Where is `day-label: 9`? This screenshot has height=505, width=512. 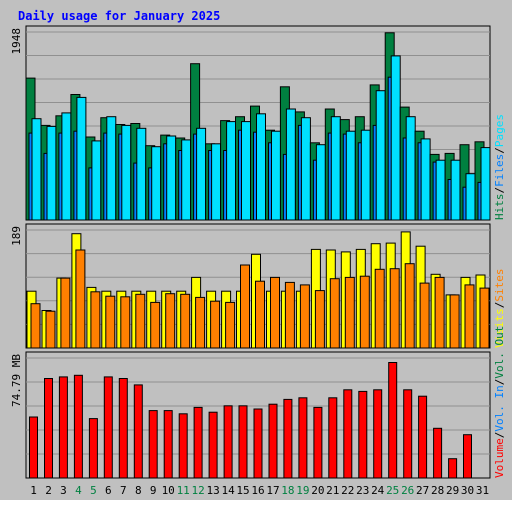
day-label: 9 is located at coordinates (153, 490).